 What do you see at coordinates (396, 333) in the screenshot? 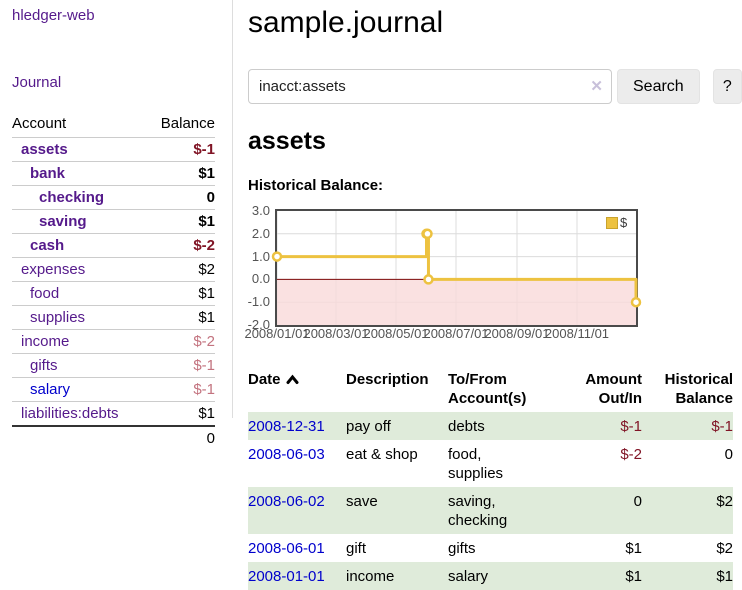
I see `x-axis-tick: 2008/05/01` at bounding box center [396, 333].